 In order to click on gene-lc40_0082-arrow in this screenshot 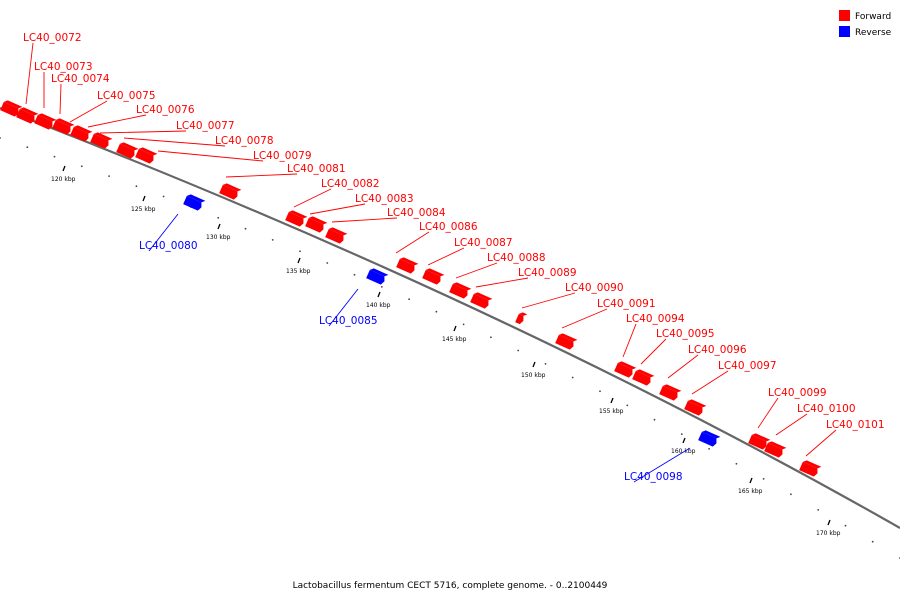, I will do `click(296, 218)`.